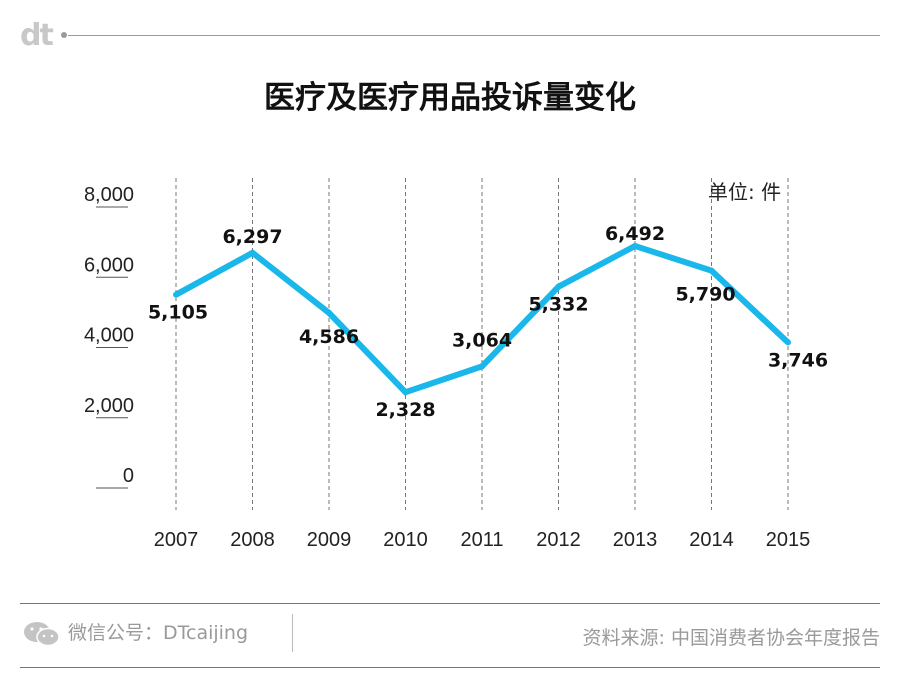 This screenshot has height=677, width=900. I want to click on unit-label: 单位: 件, so click(745, 192).